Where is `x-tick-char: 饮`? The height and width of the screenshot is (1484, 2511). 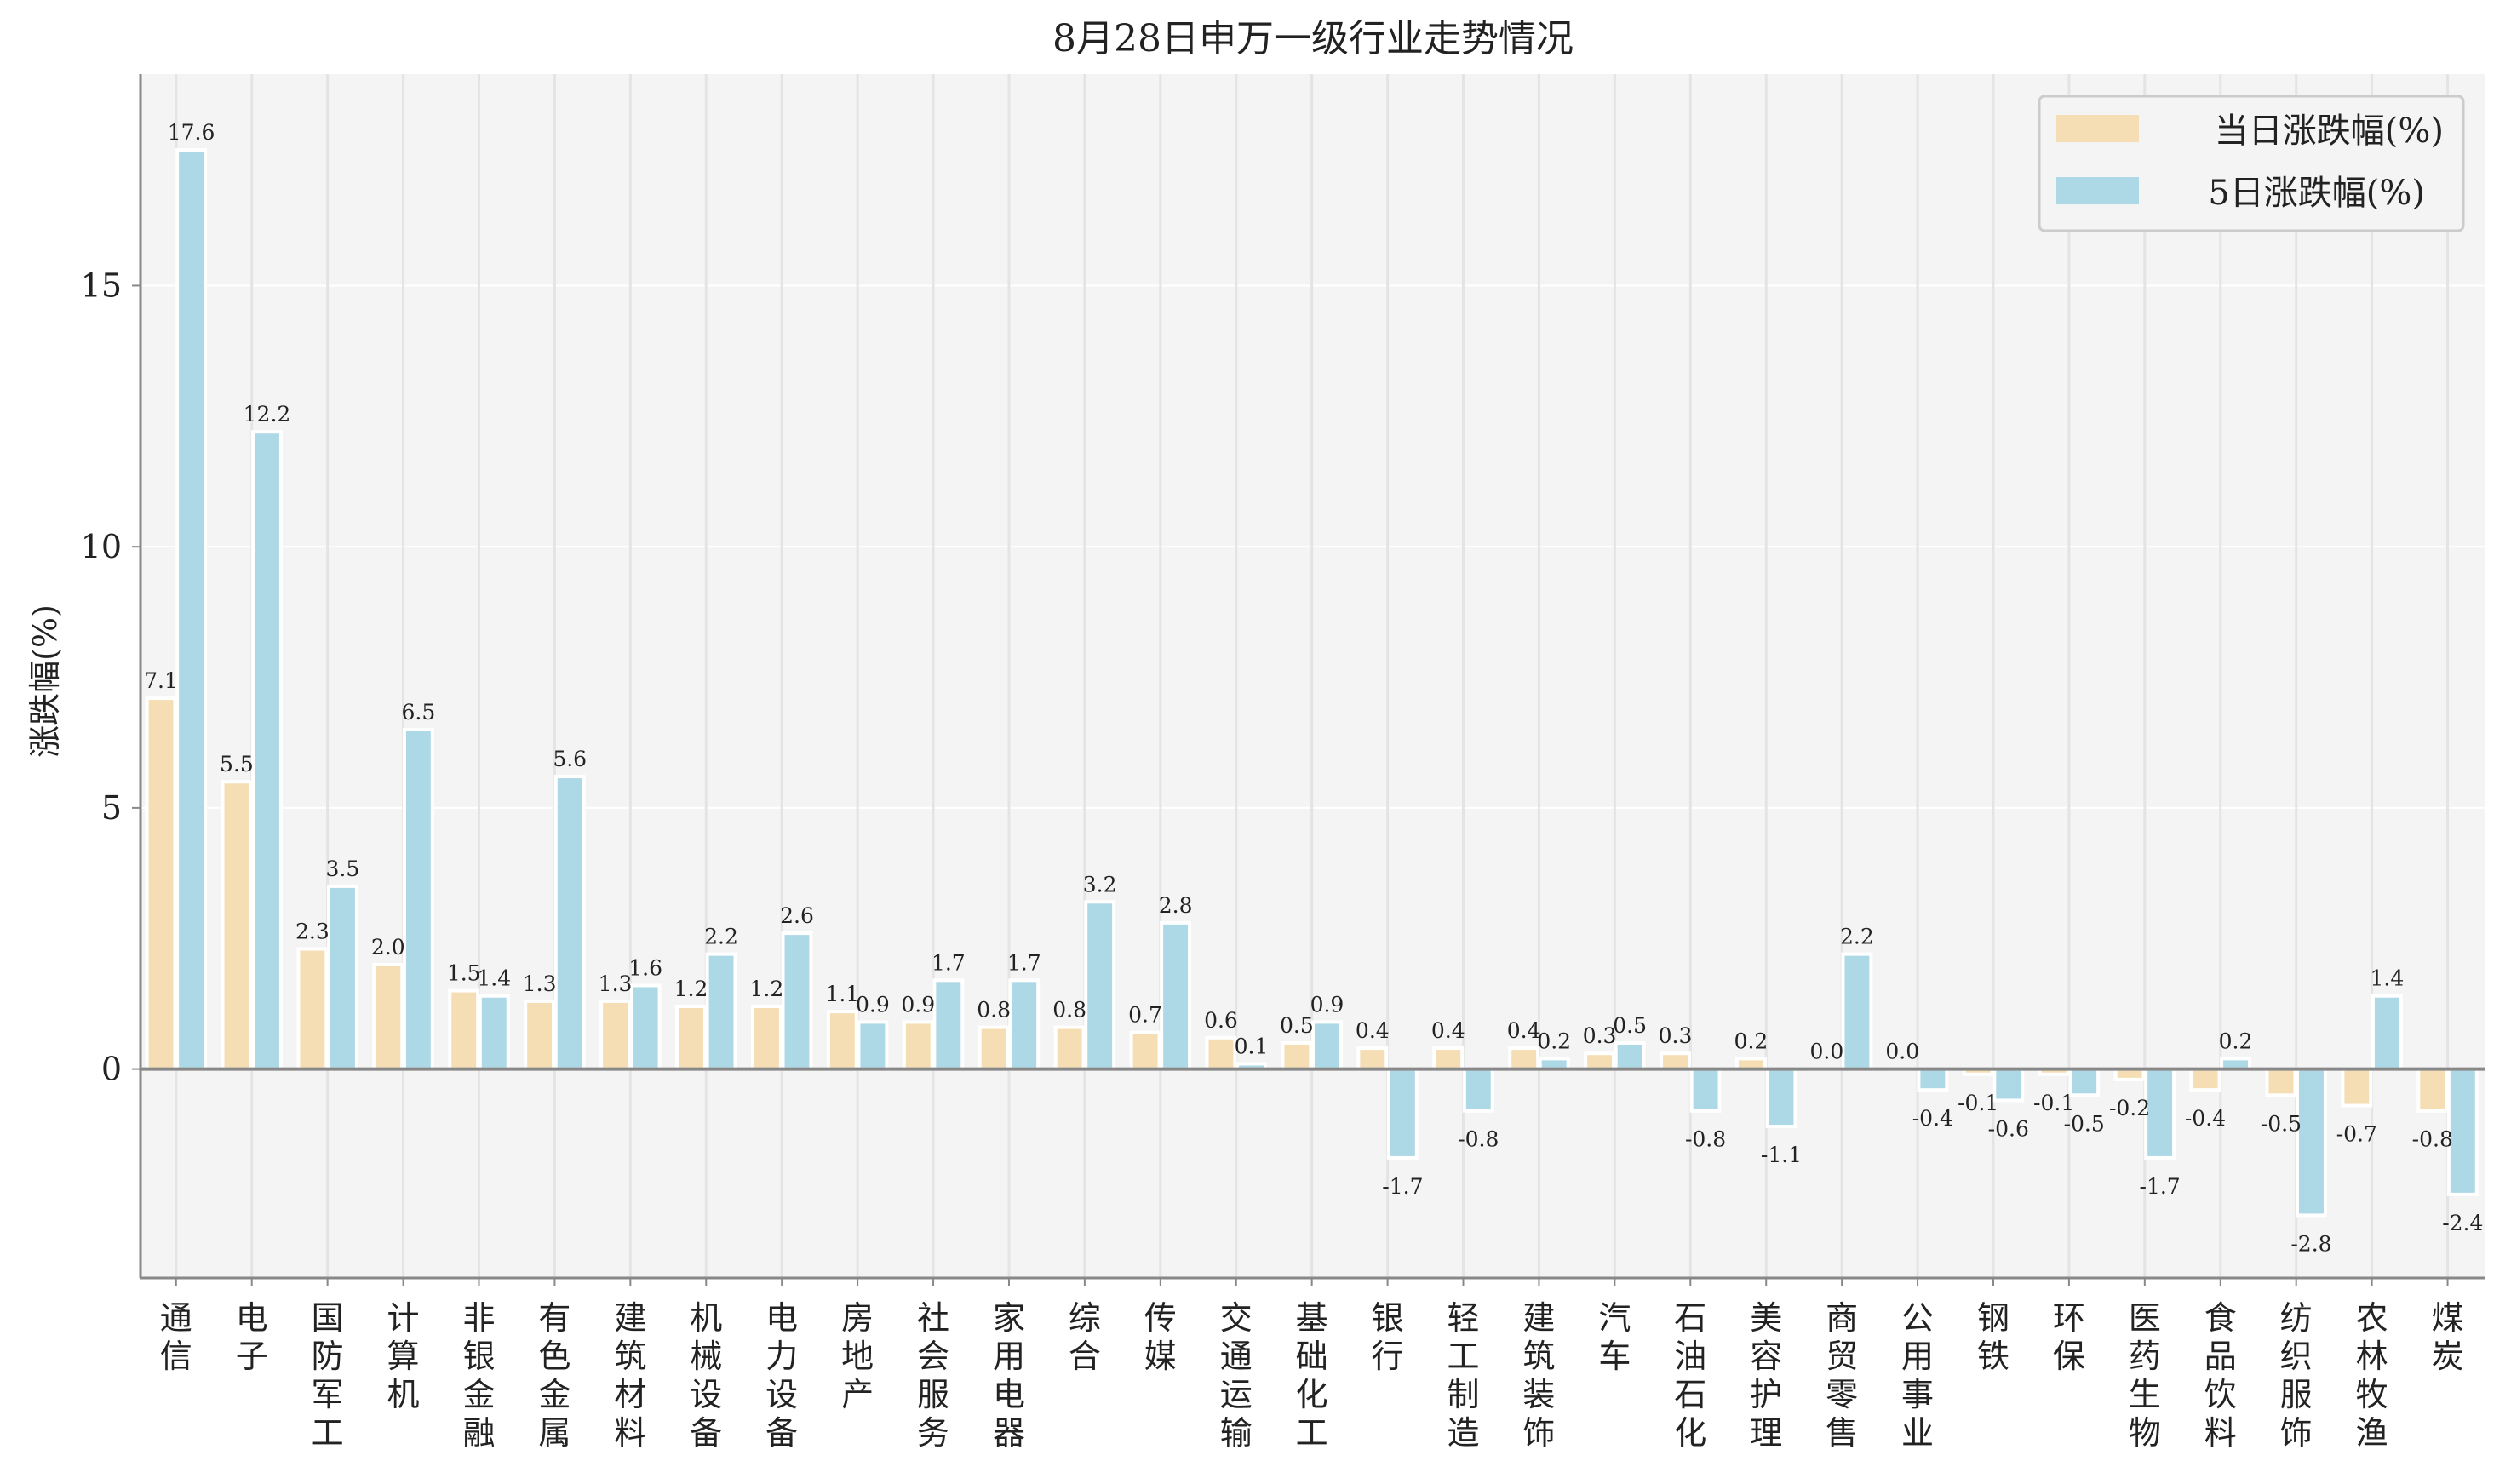 x-tick-char: 饮 is located at coordinates (2220, 1394).